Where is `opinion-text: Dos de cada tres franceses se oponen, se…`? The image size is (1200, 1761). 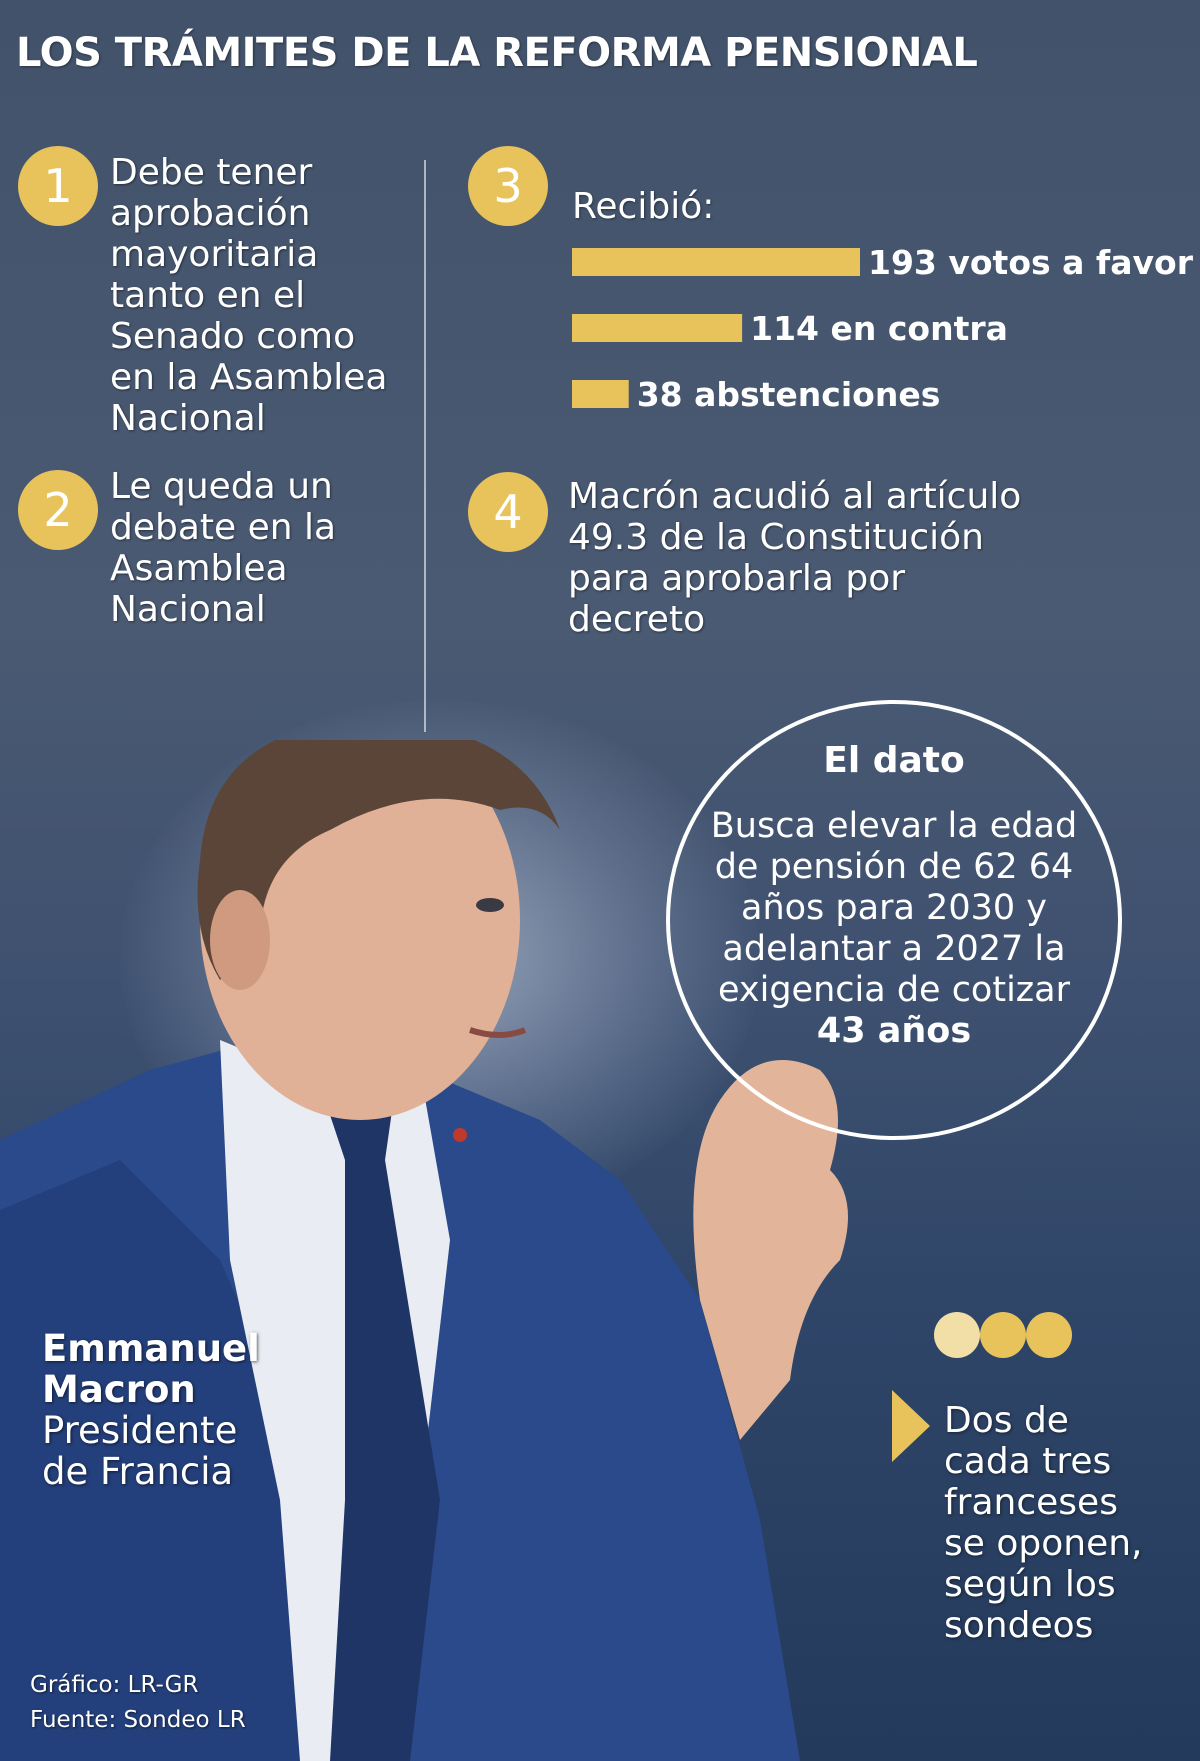
opinion-text: Dos de cada tres franceses se oponen, se… is located at coordinates (1043, 1523).